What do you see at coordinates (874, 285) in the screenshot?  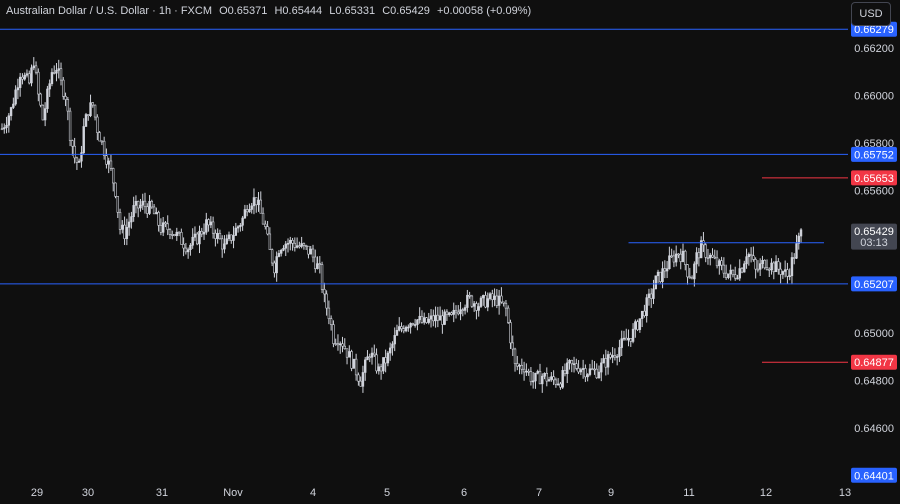 I see `level-badge-text: 0.65207` at bounding box center [874, 285].